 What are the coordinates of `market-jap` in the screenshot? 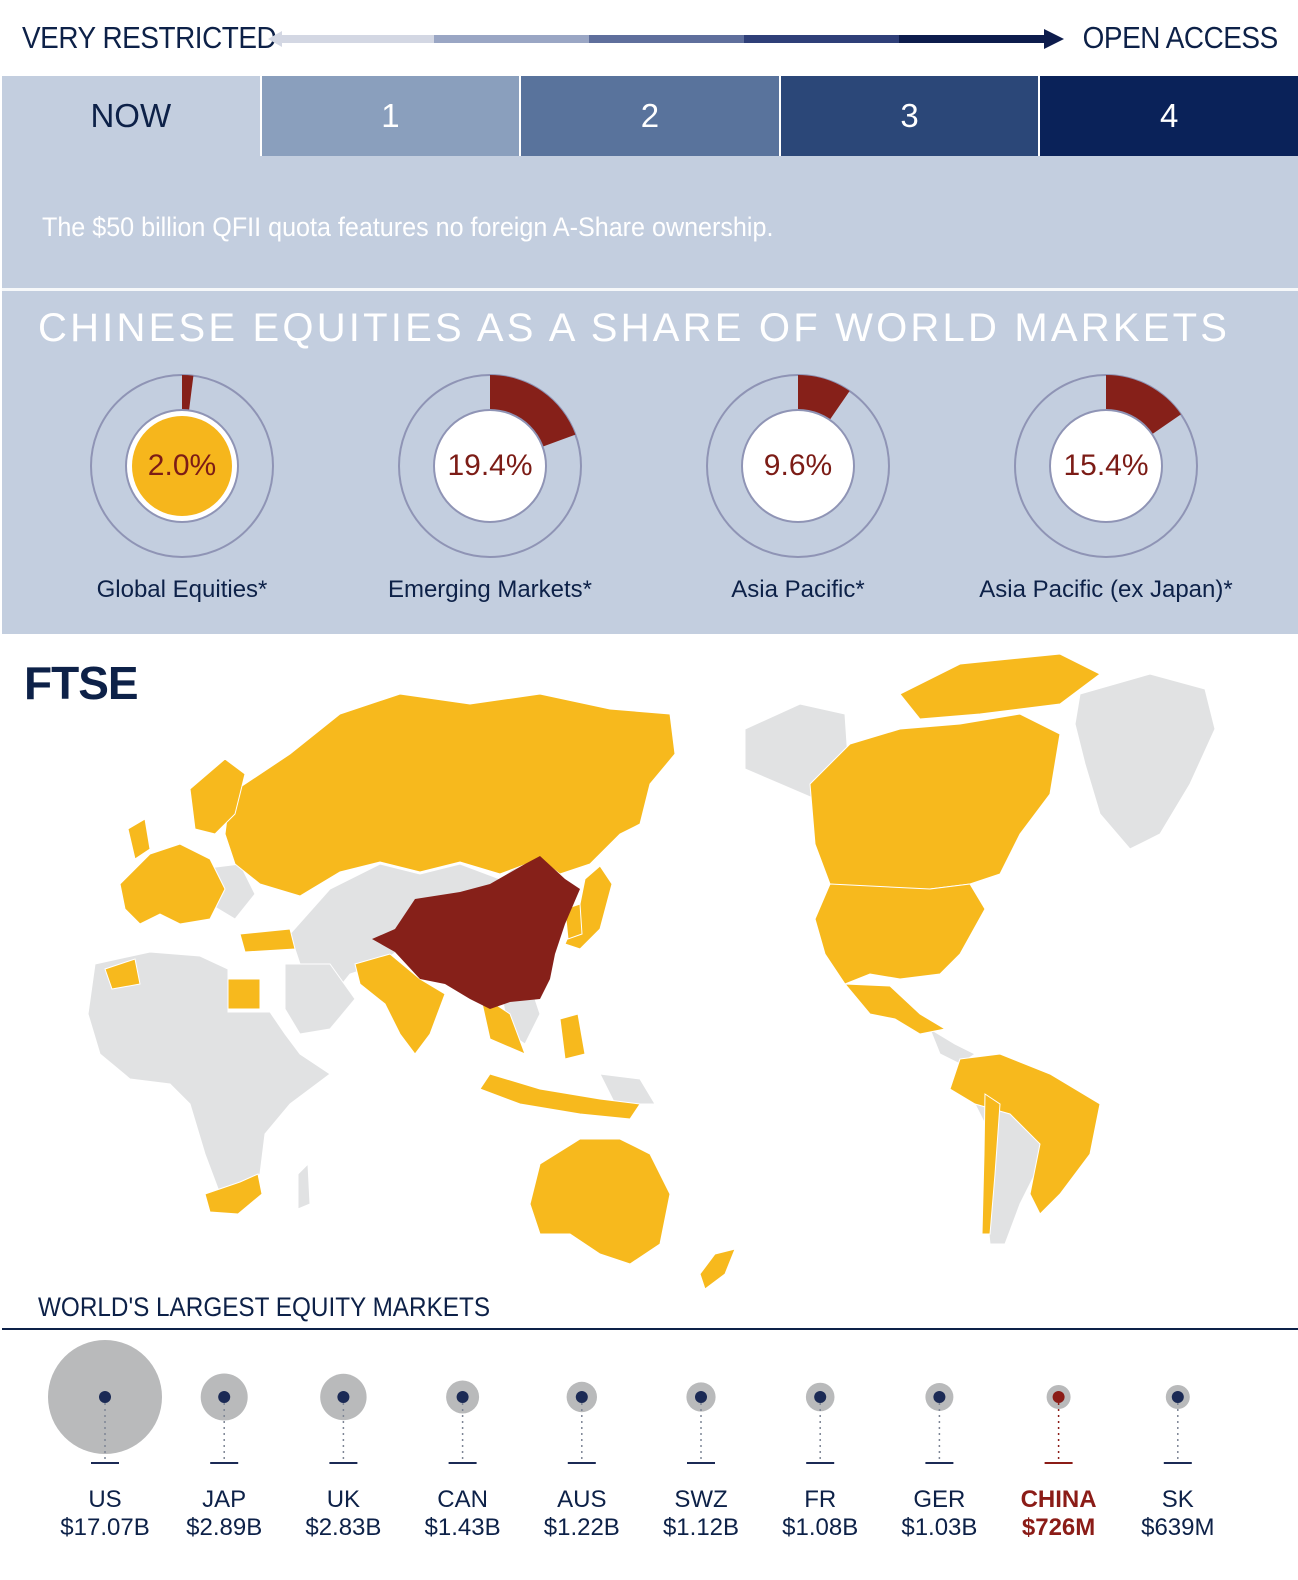 It's located at (224, 1418).